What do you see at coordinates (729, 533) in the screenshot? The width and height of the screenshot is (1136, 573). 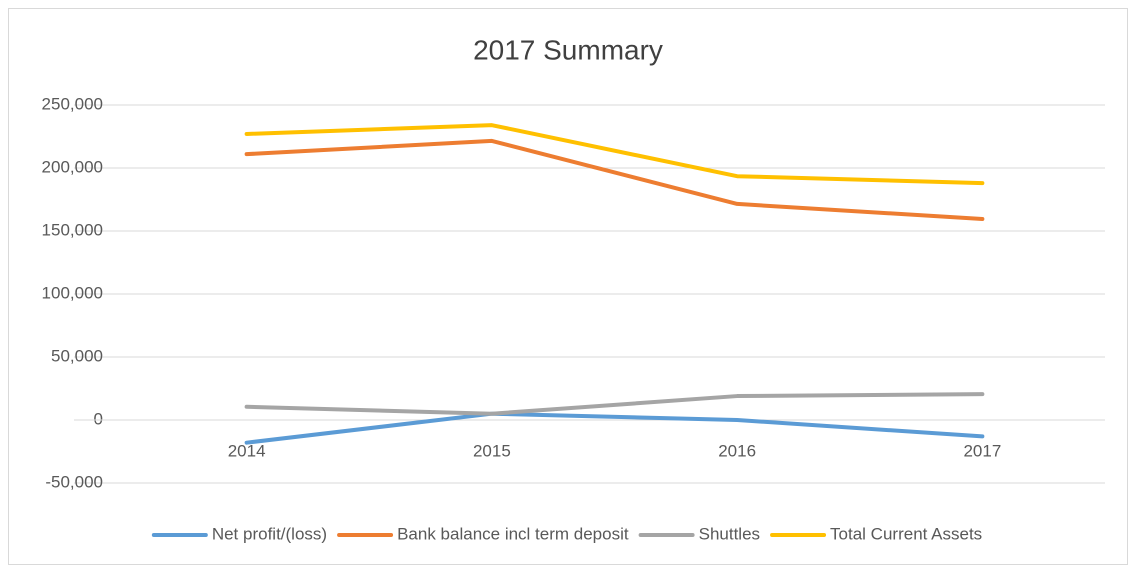 I see `legend-label: Shuttles` at bounding box center [729, 533].